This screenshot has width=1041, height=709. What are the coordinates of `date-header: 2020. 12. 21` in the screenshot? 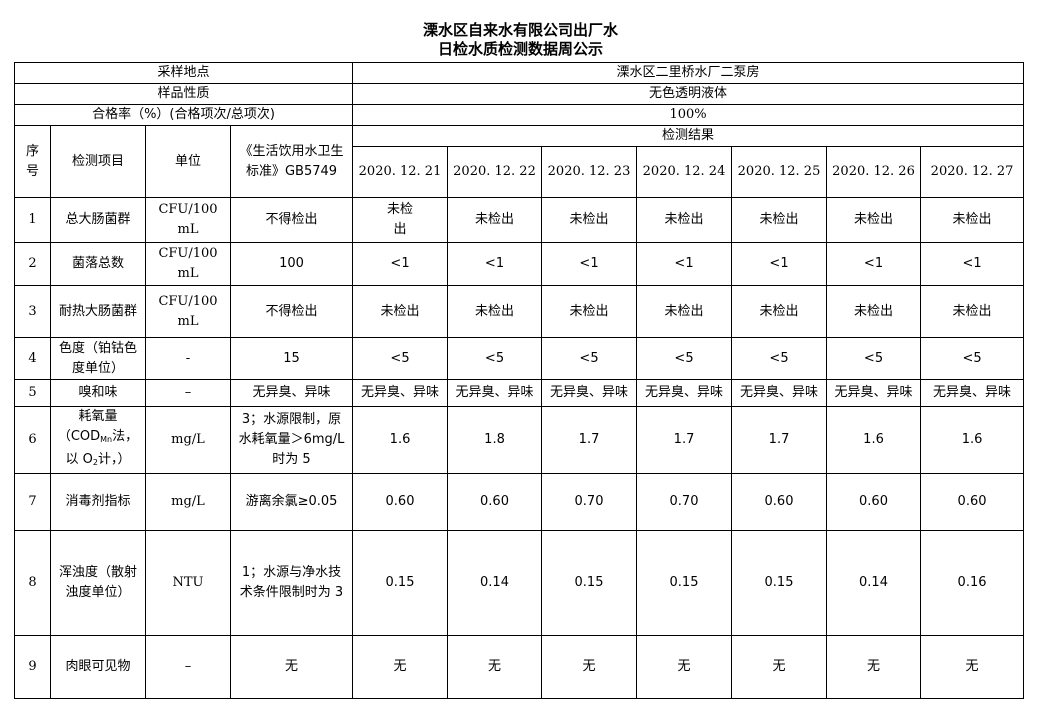 It's located at (400, 172).